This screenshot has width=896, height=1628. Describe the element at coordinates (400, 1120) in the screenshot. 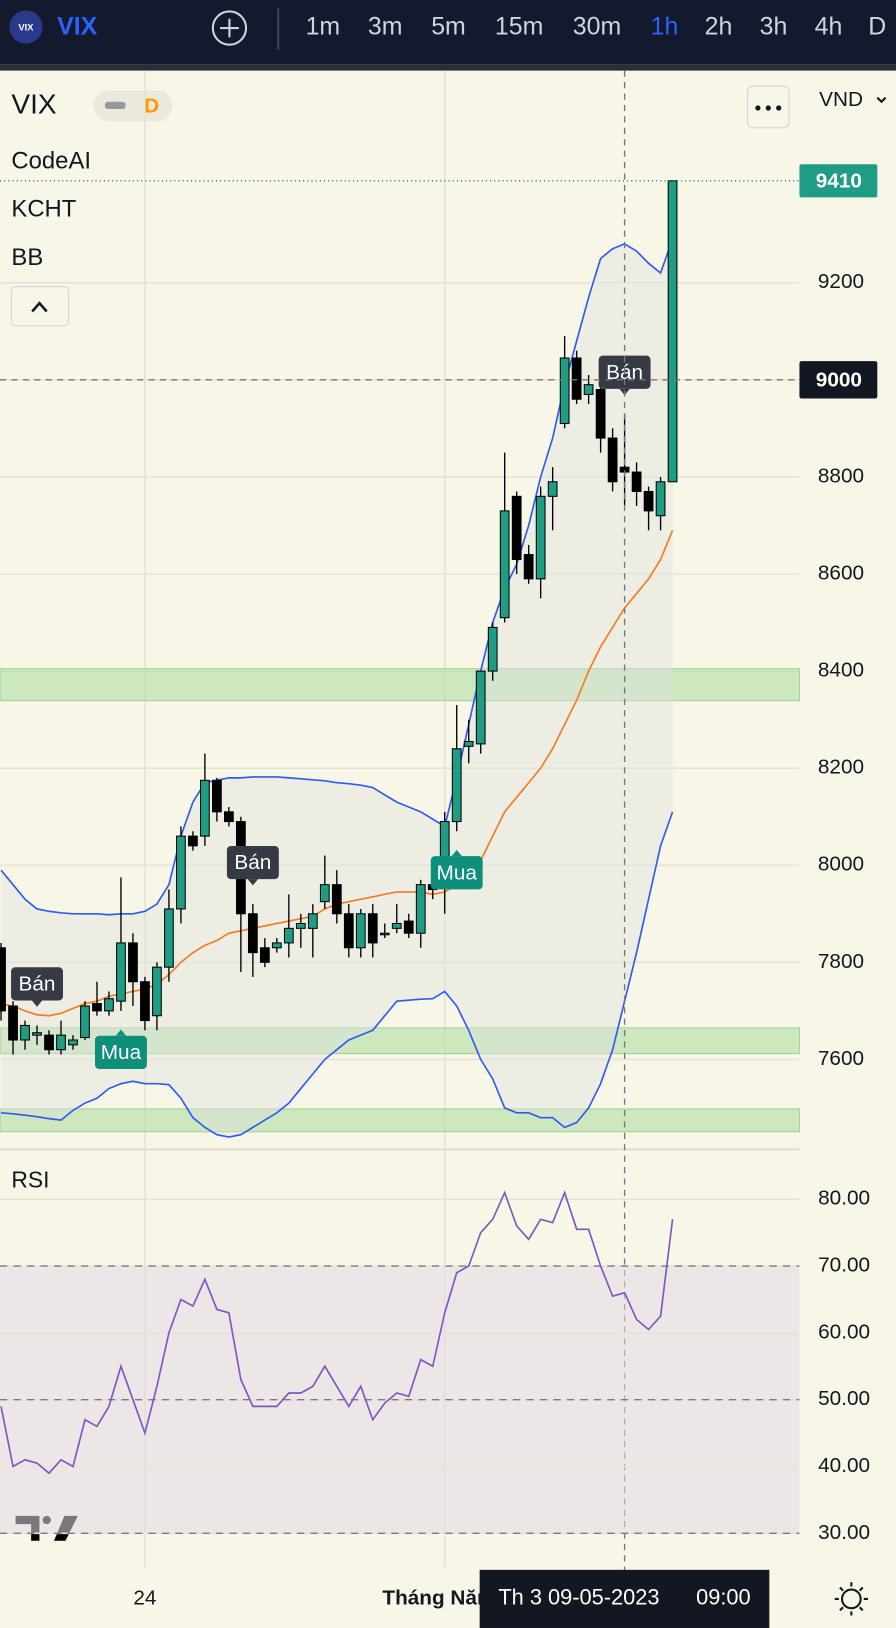

I see `zone` at that location.